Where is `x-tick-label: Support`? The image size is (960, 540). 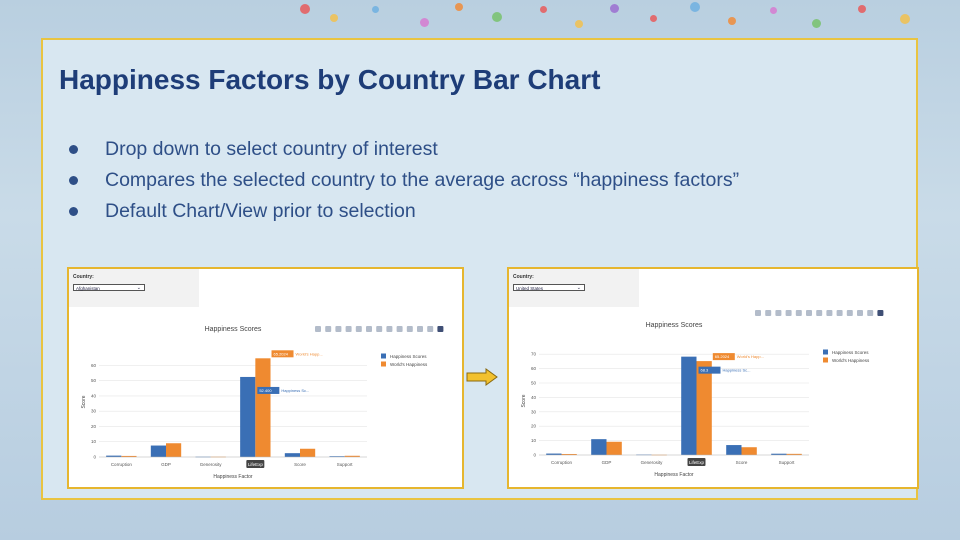
x-tick-label: Support is located at coordinates (787, 462).